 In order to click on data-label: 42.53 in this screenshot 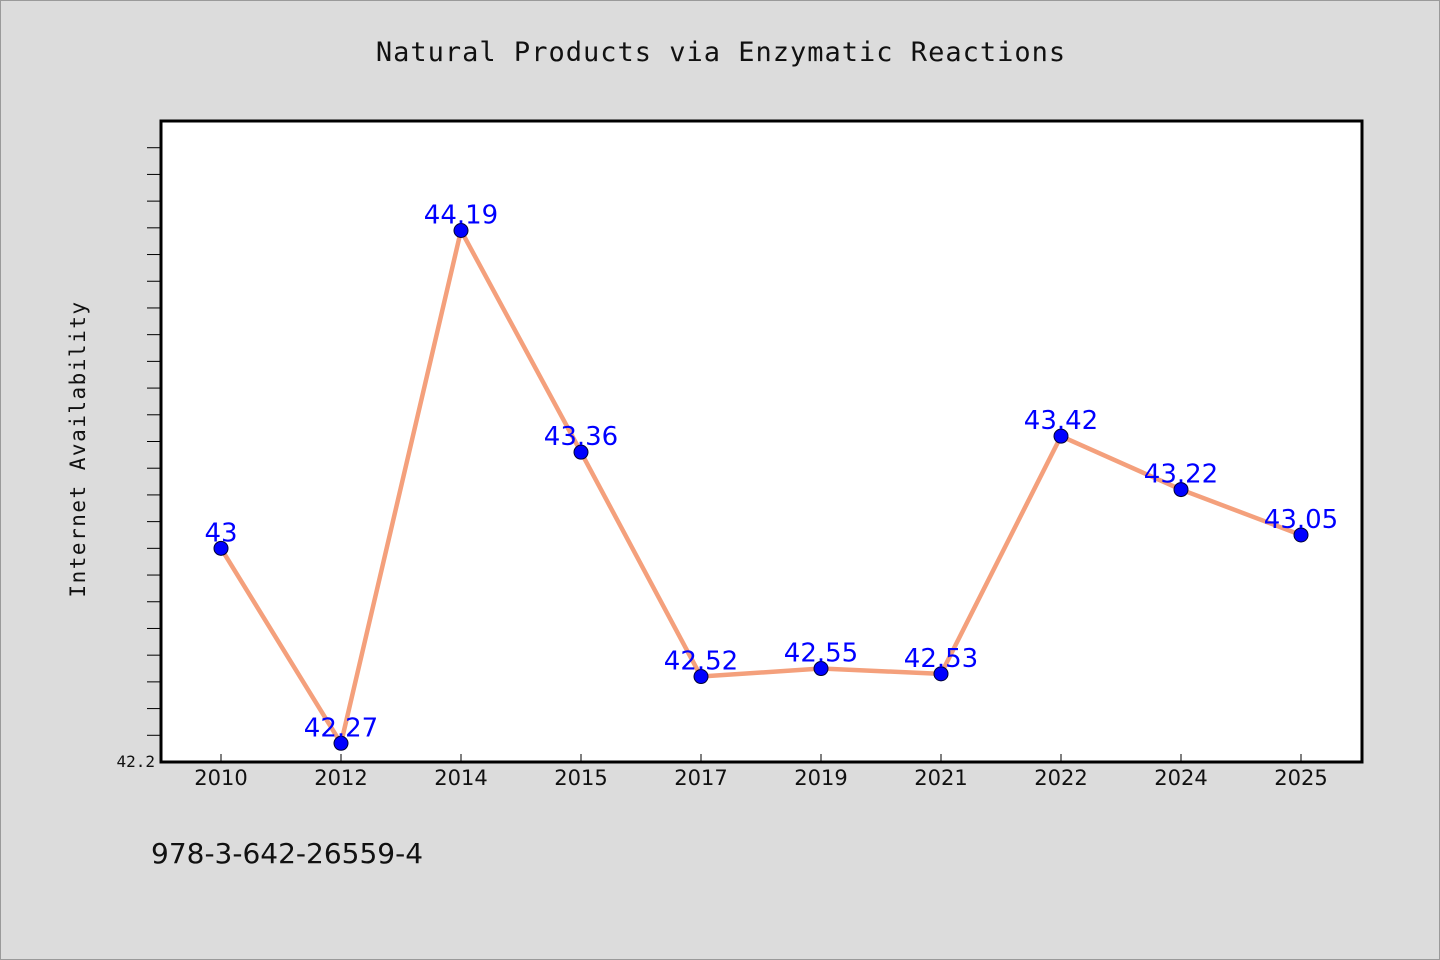, I will do `click(941, 659)`.